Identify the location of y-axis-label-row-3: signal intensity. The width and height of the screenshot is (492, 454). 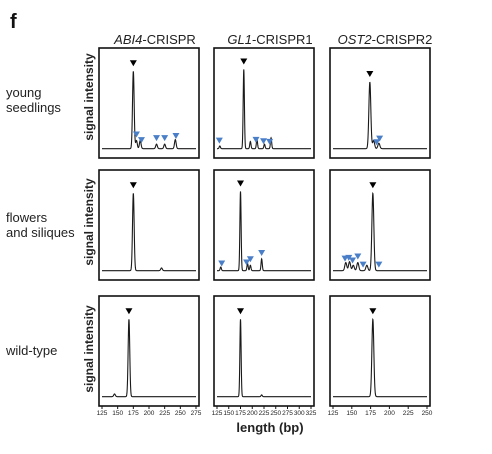
(89, 349).